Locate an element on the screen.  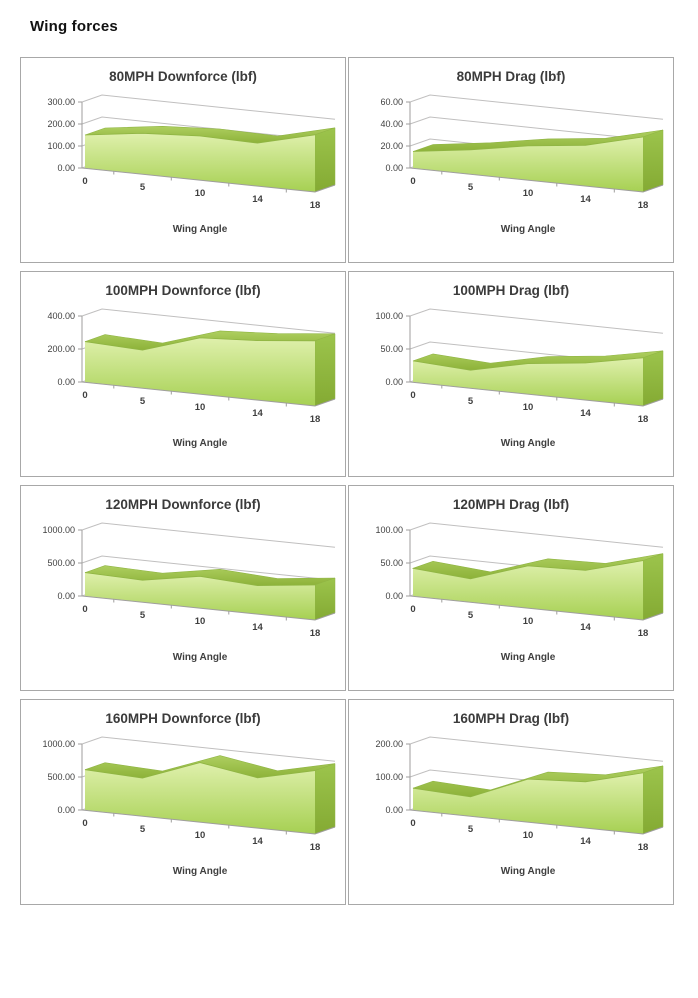
y-tick-label: 500.00 is located at coordinates (61, 563).